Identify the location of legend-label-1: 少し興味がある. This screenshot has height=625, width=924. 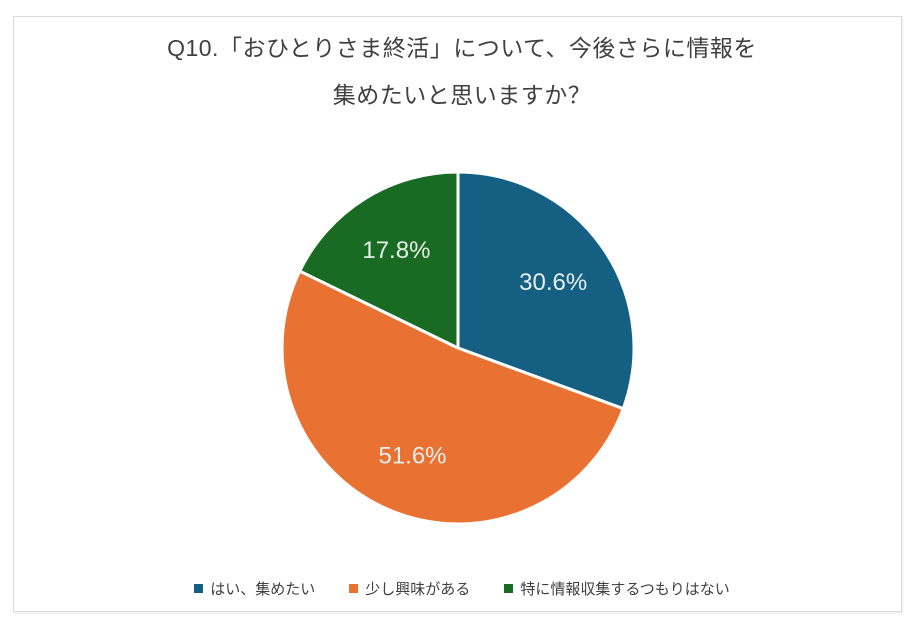
(418, 589).